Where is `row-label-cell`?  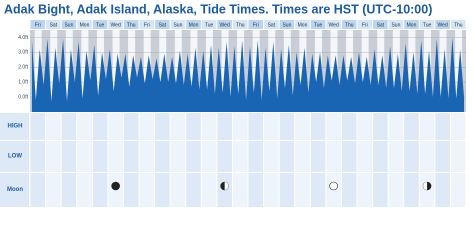
row-label-cell is located at coordinates (14, 190).